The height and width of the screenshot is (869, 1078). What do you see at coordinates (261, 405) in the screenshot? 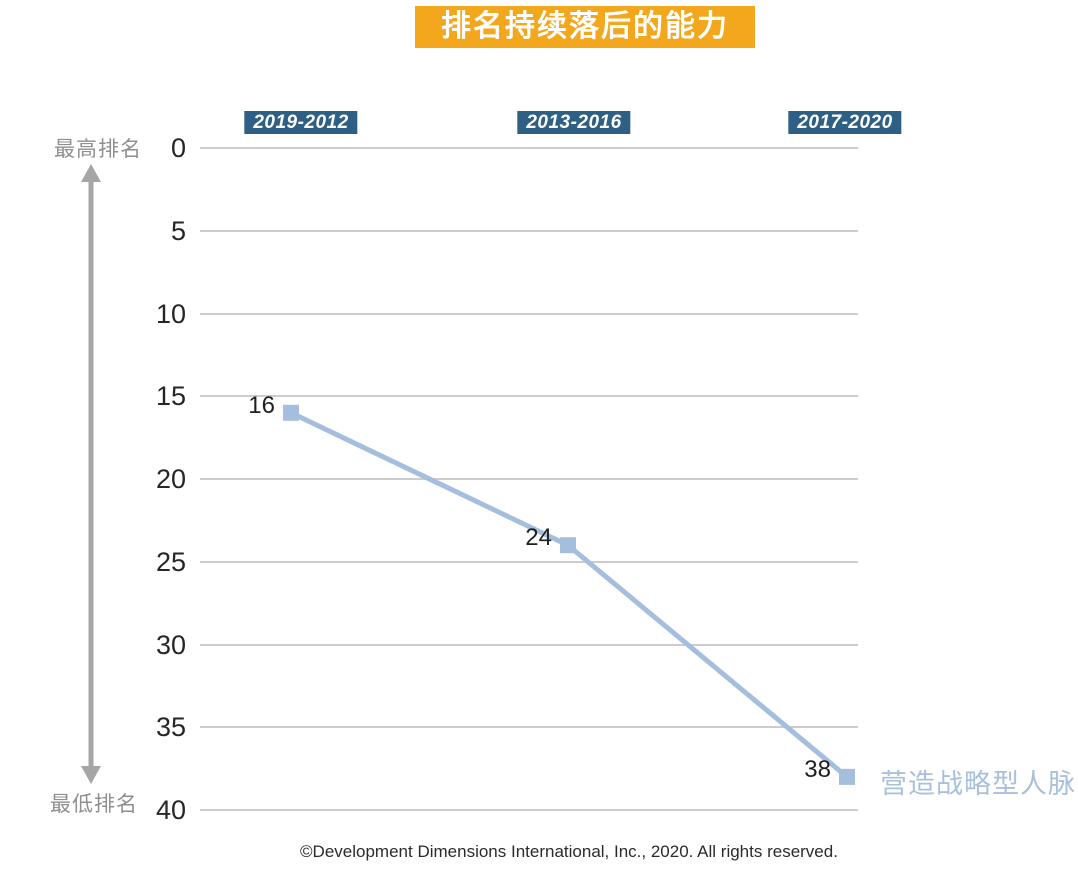
I see `data-label-2019-2012: 16` at bounding box center [261, 405].